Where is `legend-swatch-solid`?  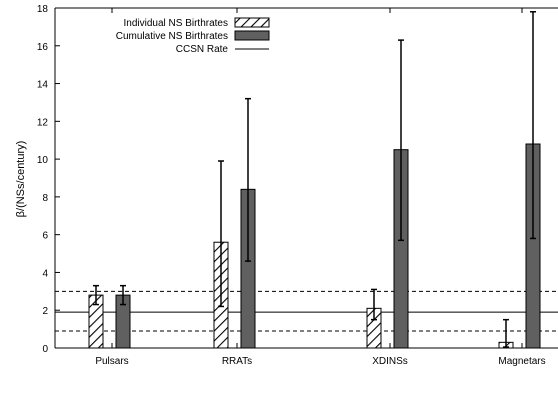
legend-swatch-solid is located at coordinates (252, 35).